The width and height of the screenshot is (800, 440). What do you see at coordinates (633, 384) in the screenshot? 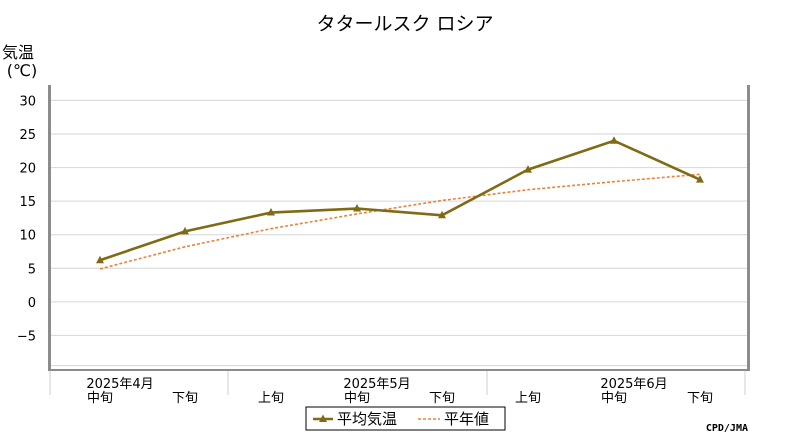
I see `month-label: 2025年6月` at bounding box center [633, 384].